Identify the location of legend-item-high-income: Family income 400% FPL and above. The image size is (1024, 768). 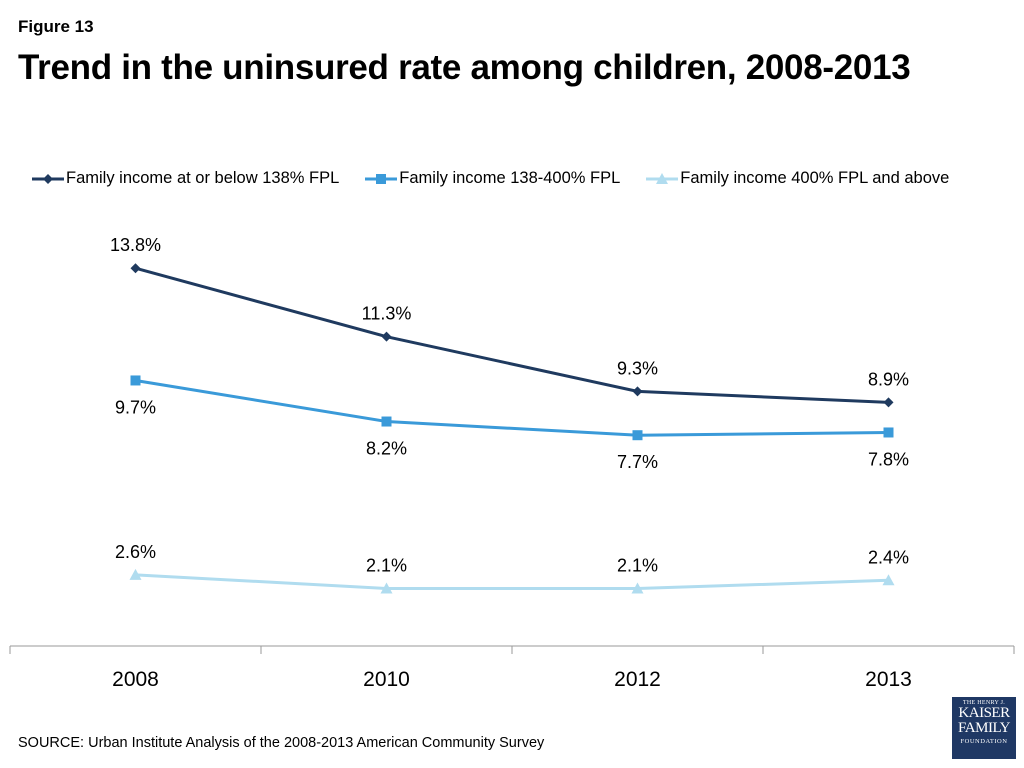
(797, 178).